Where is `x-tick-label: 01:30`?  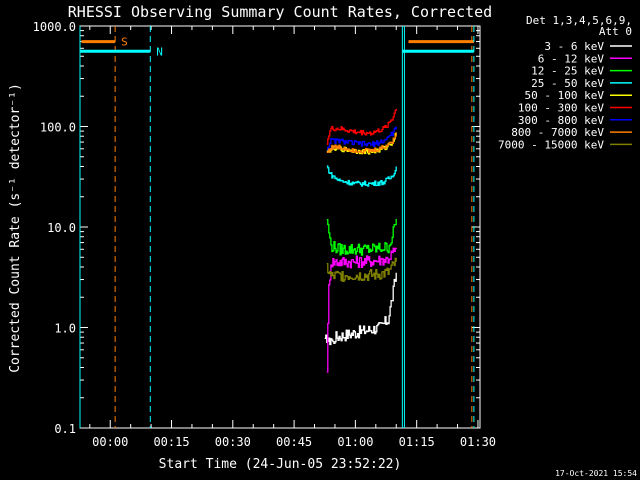
x-tick-label: 01:30 is located at coordinates (478, 442).